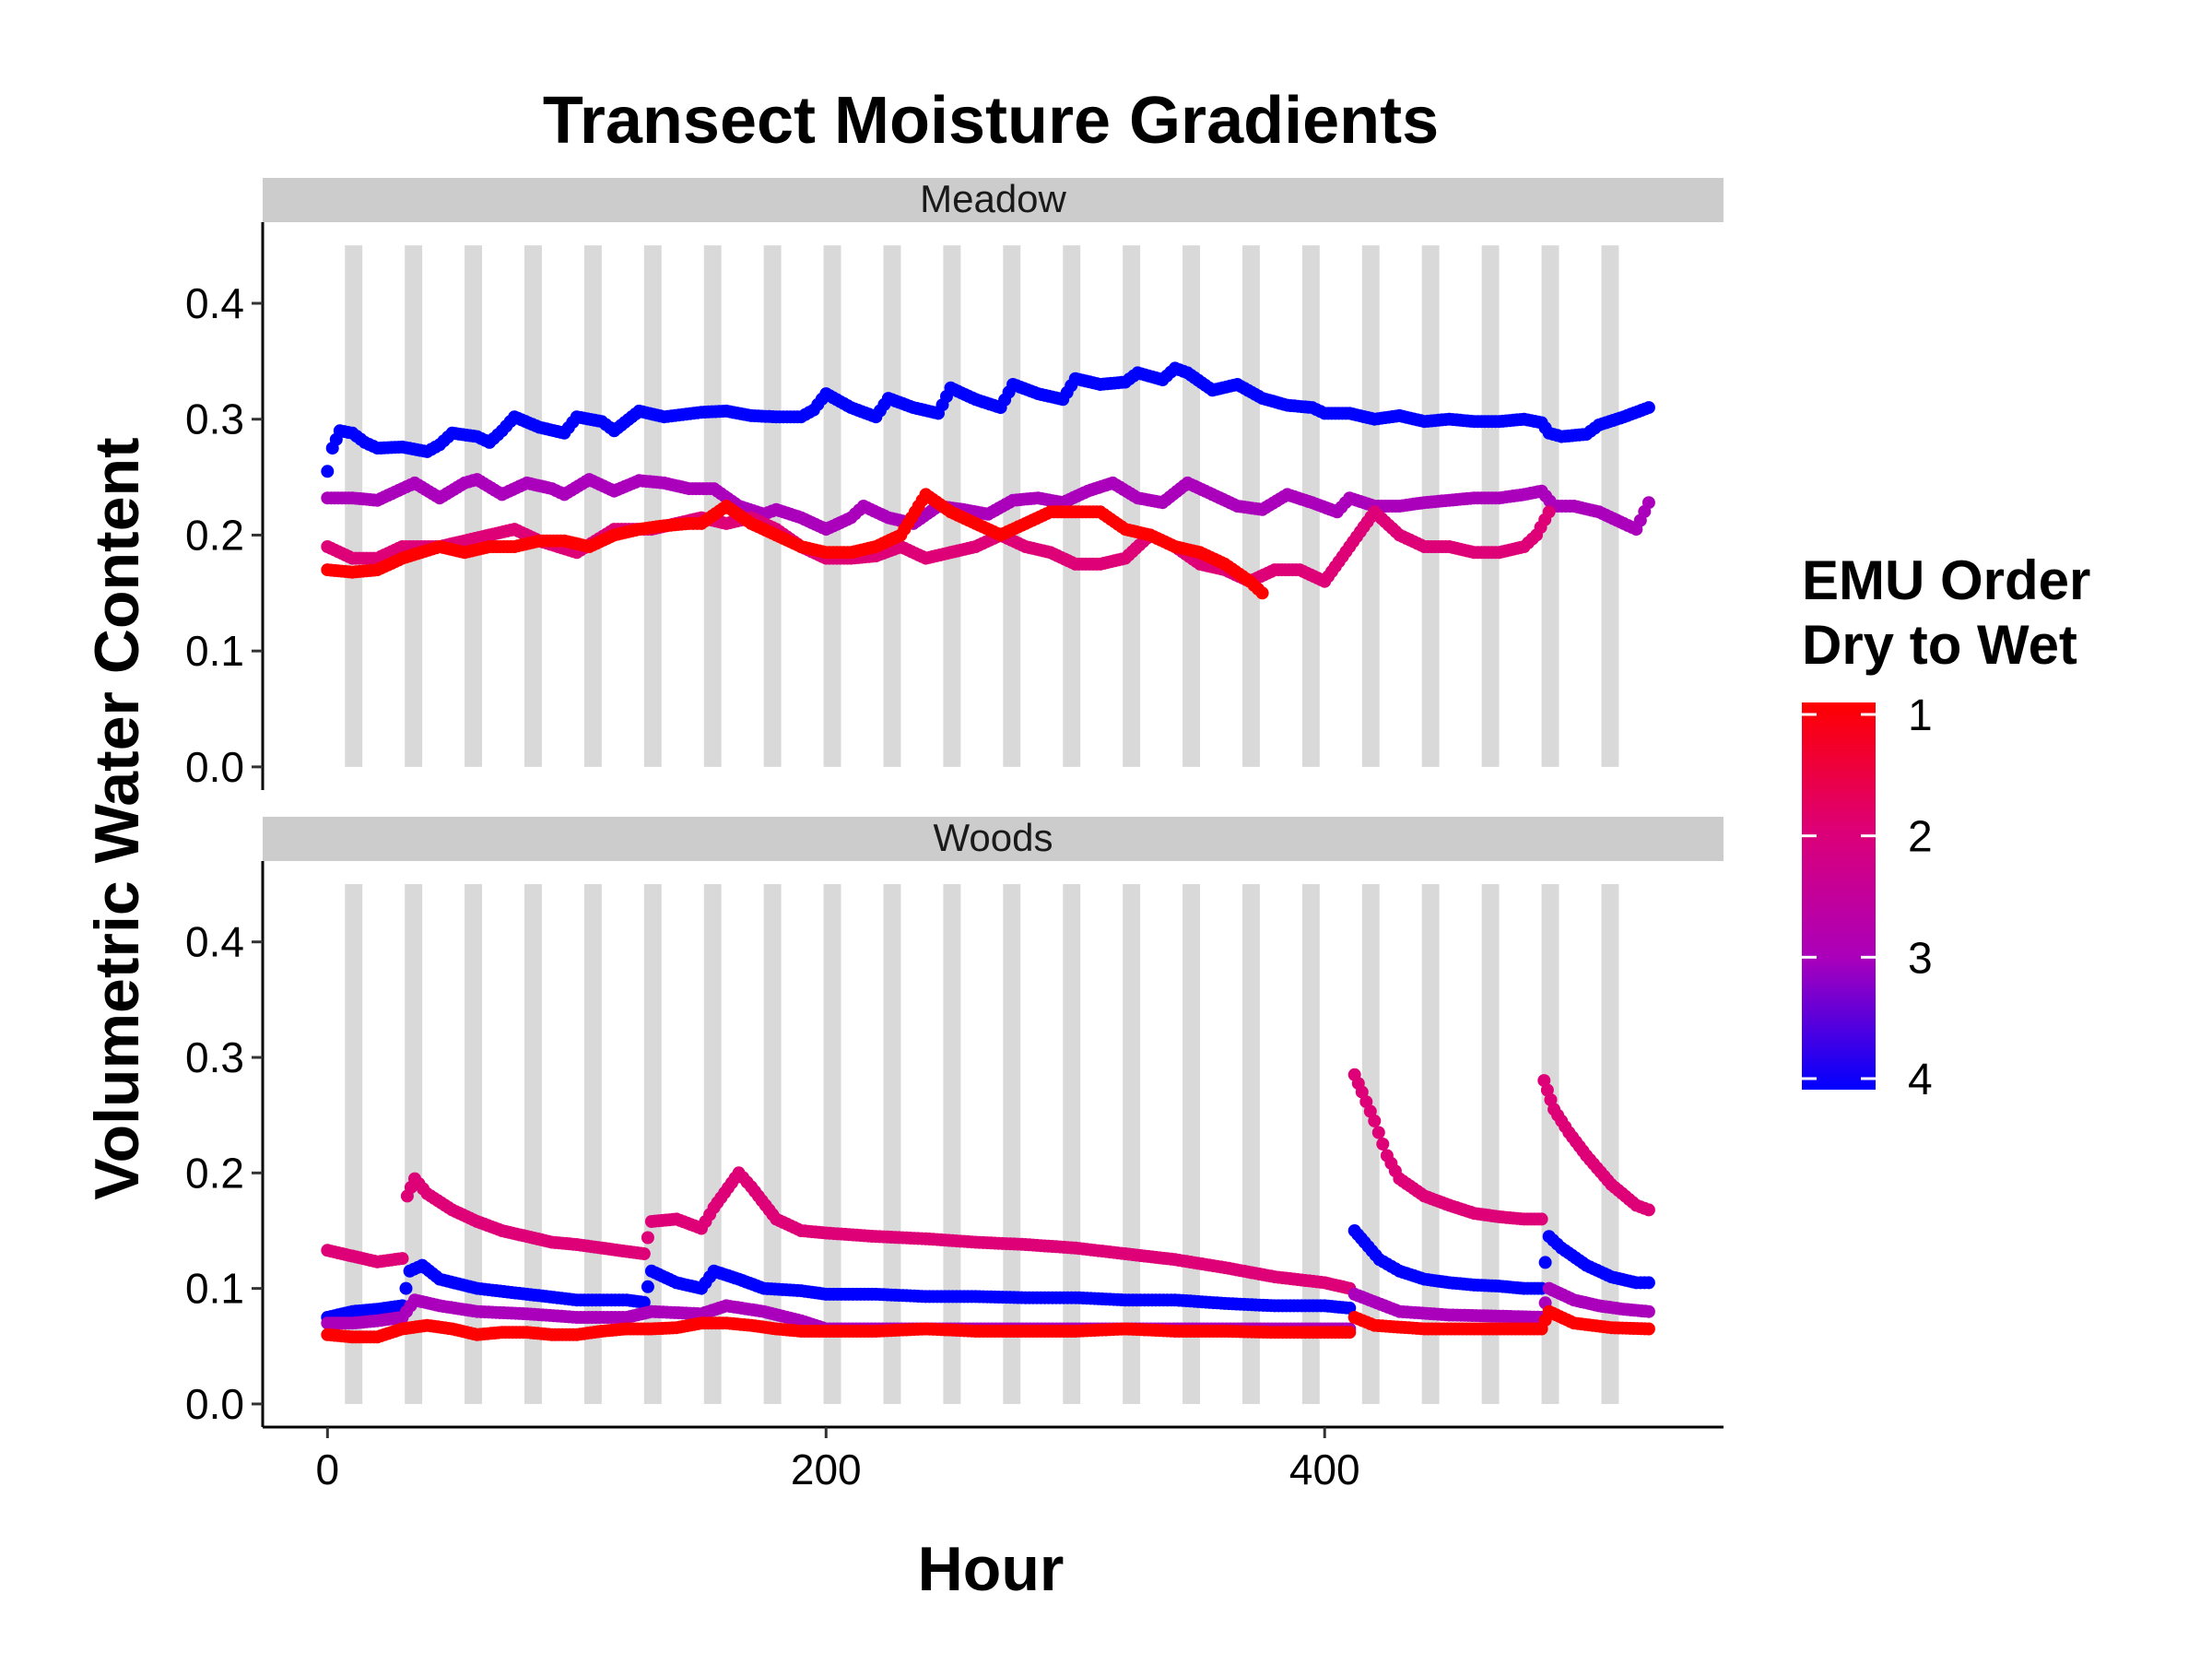 This screenshot has height=1664, width=2212. I want to click on legend-title-line1: EMU Order, so click(1946, 580).